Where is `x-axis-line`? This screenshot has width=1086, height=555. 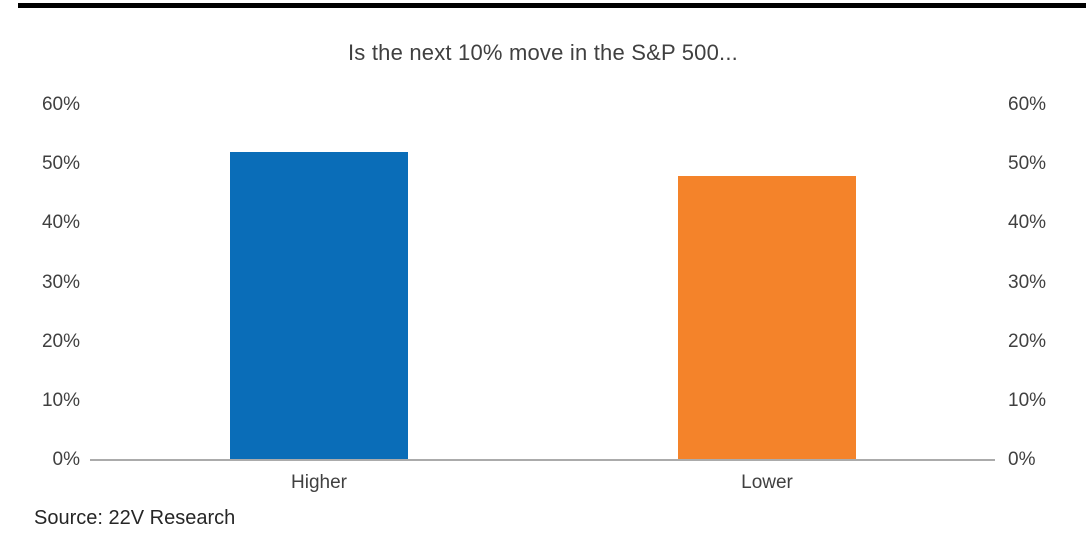
x-axis-line is located at coordinates (542, 460).